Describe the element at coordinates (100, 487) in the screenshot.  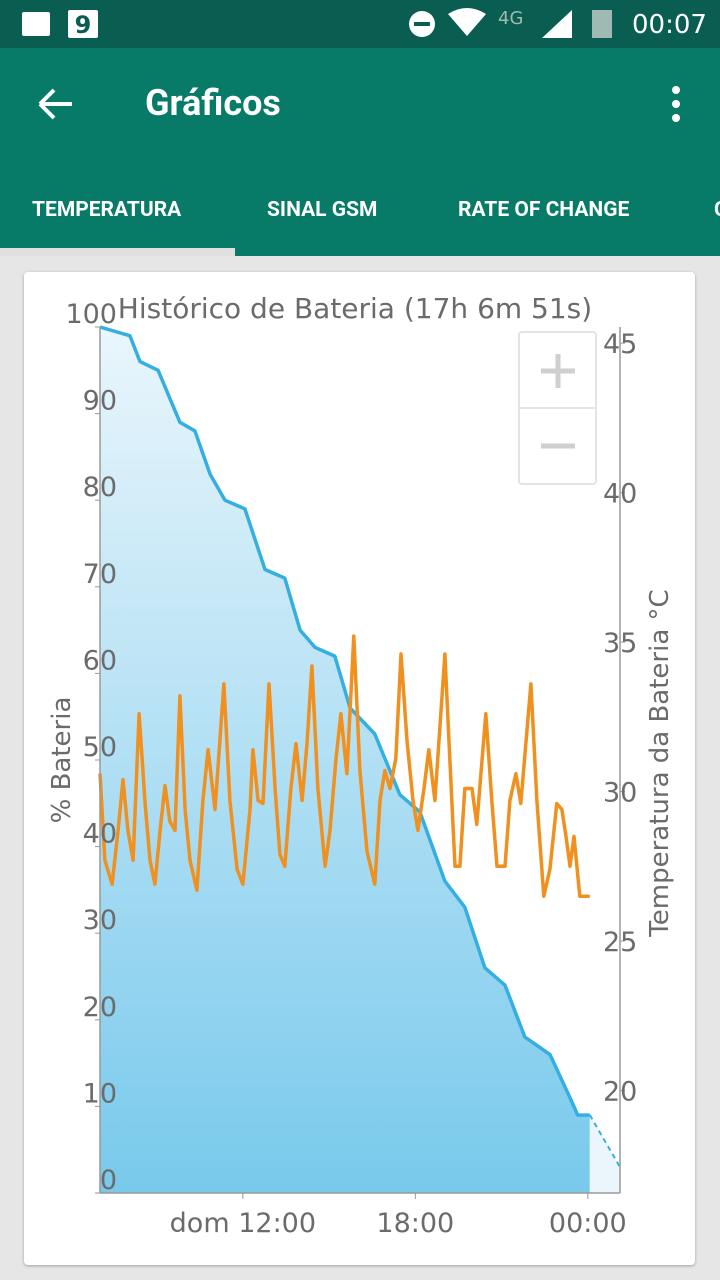
I see `y-tick-label: 80` at that location.